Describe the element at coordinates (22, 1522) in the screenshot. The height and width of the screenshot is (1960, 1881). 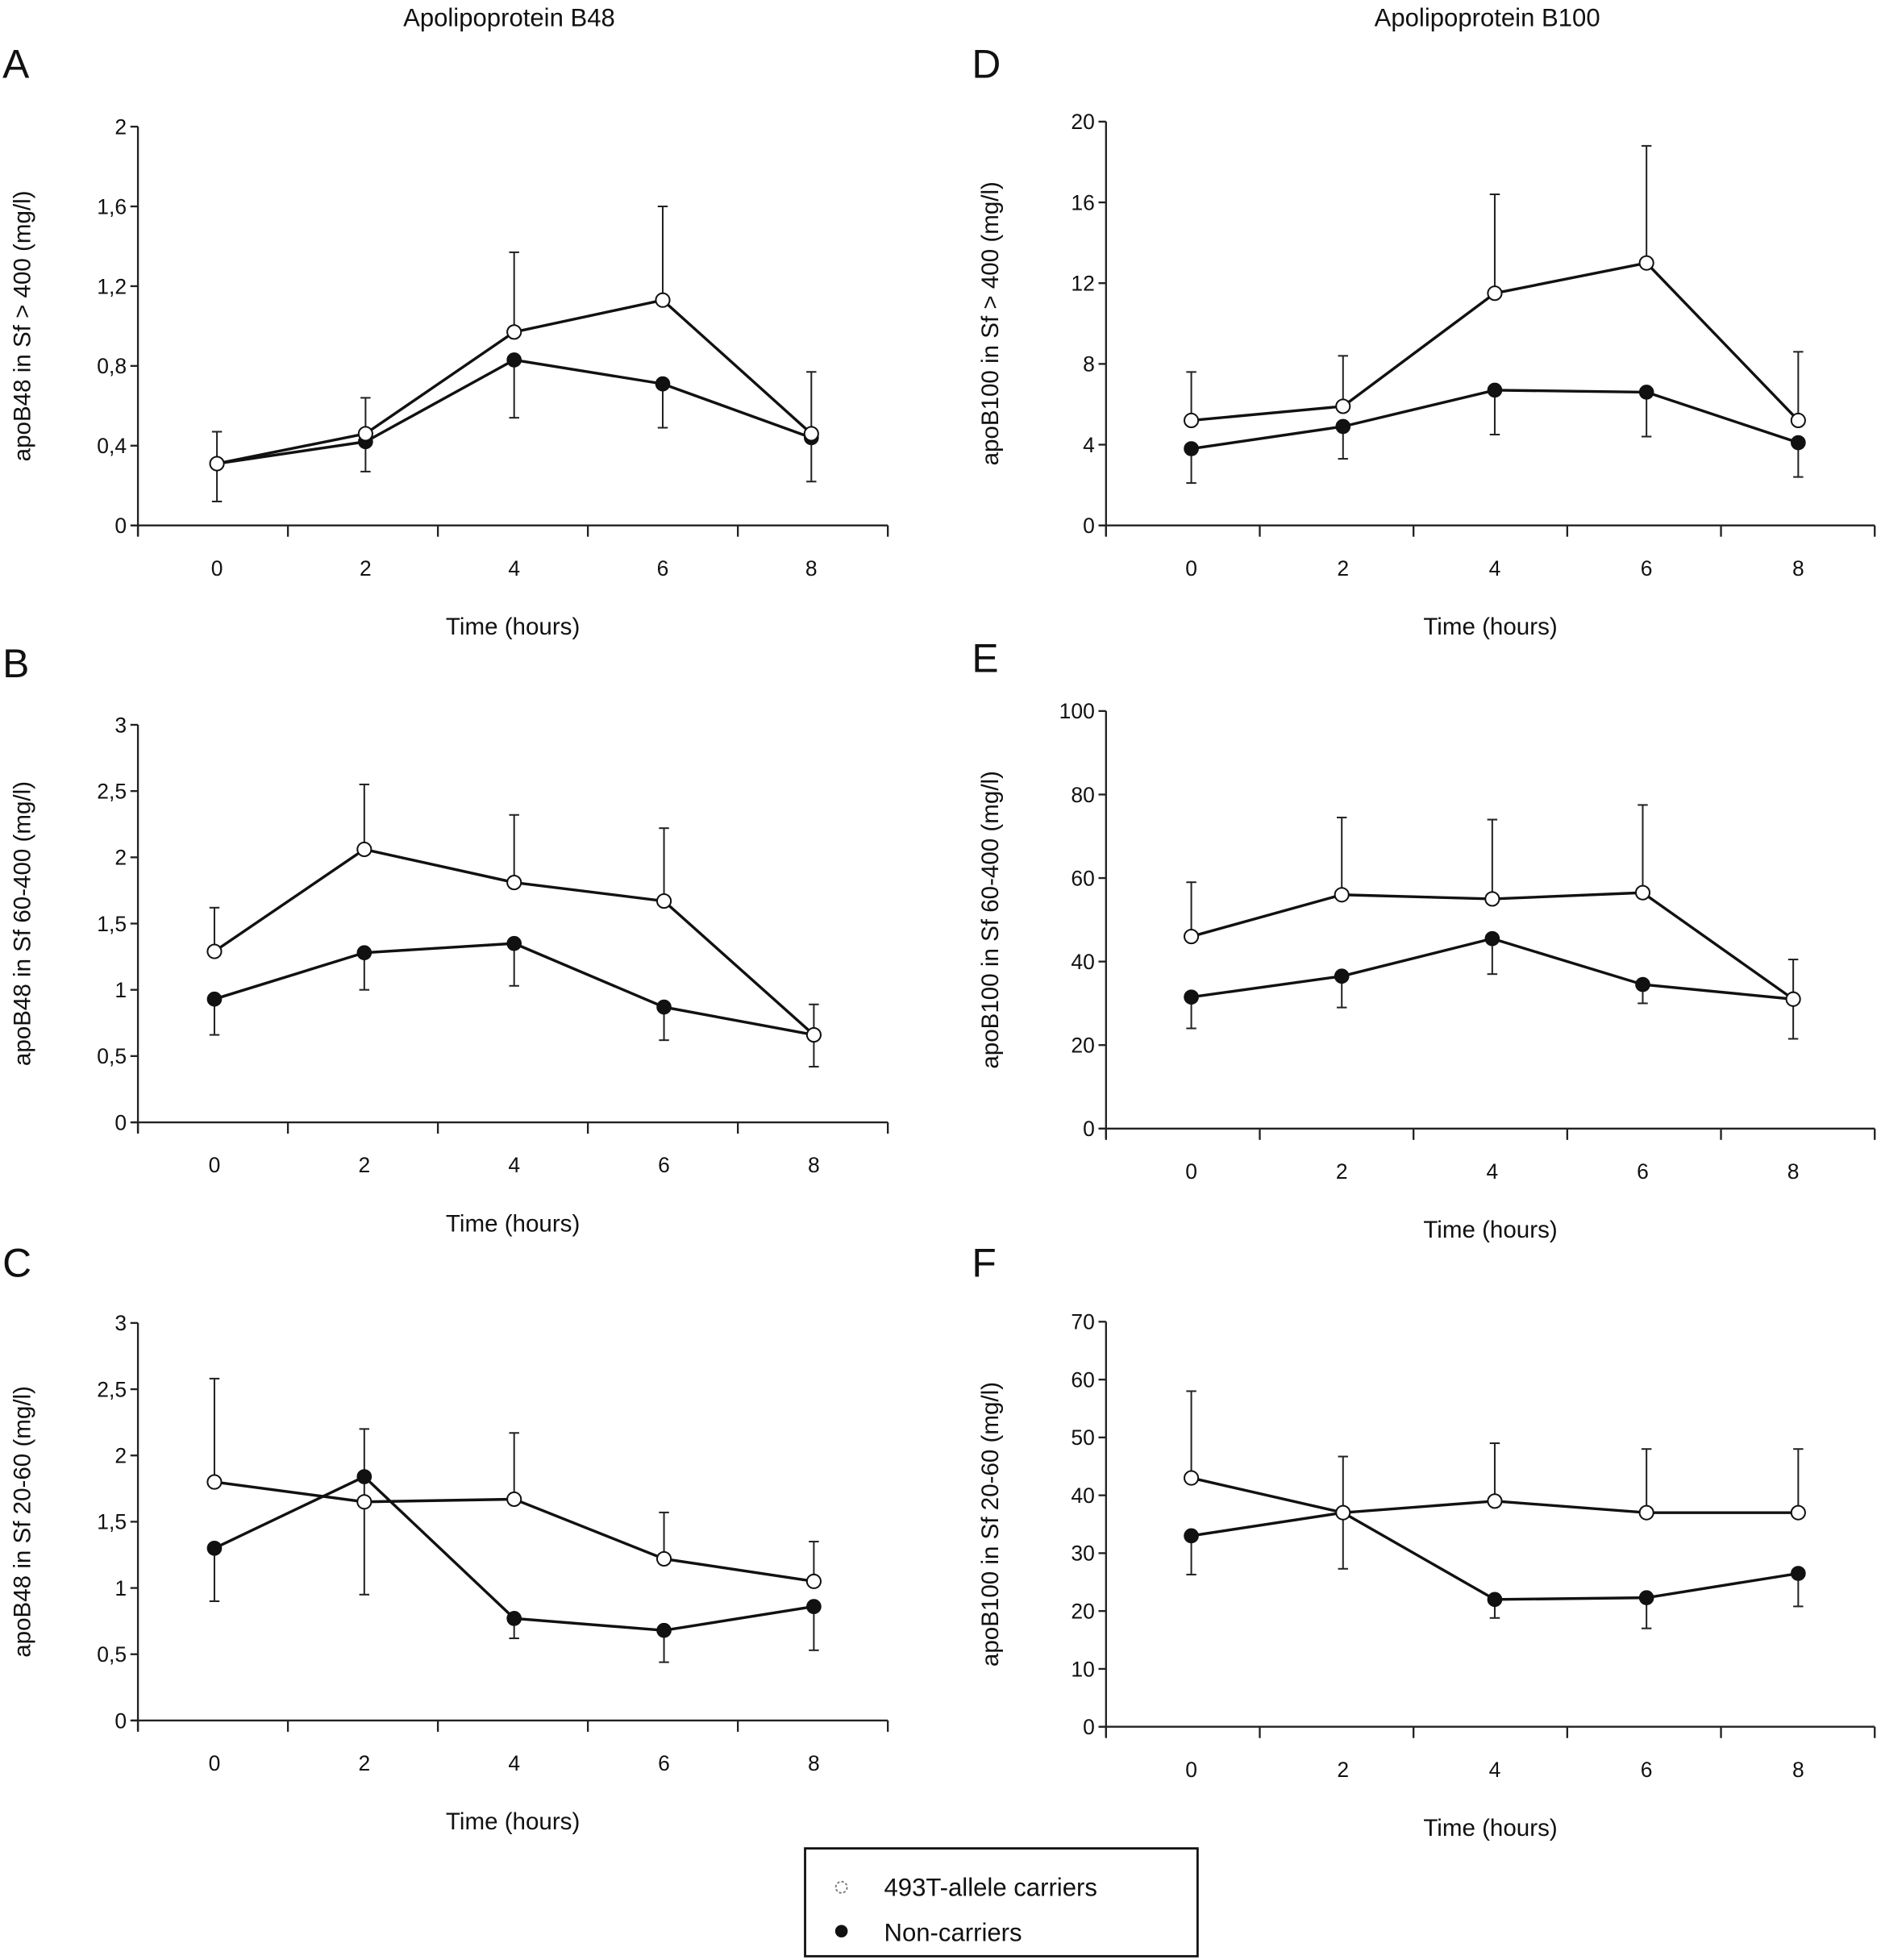
I see `y-axis-label: apoB48 in Sf 20-60 (mg/l)` at that location.